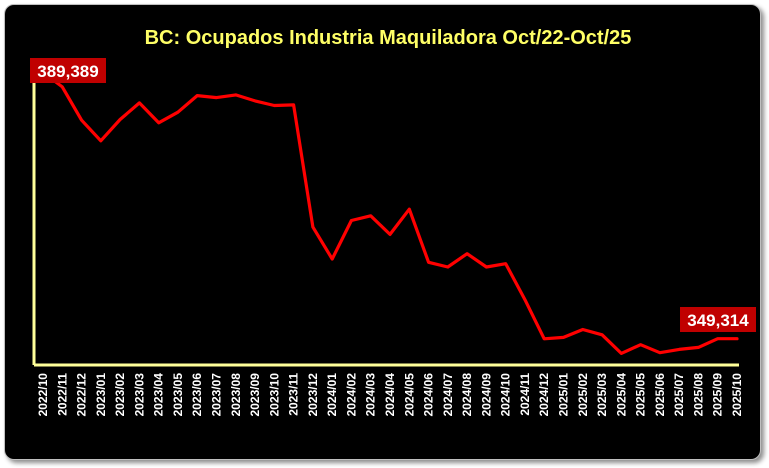 The height and width of the screenshot is (468, 769). I want to click on x-tick-label: 2024/12, so click(544, 395).